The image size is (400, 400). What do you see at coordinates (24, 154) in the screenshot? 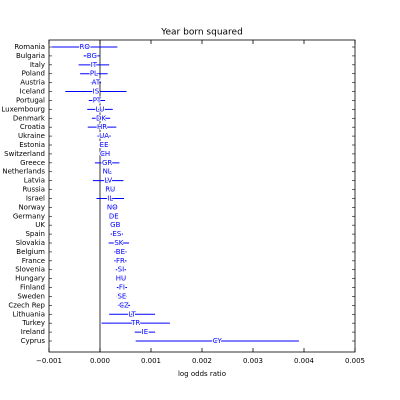
I see `y-tick-label: Switzerland` at bounding box center [24, 154].